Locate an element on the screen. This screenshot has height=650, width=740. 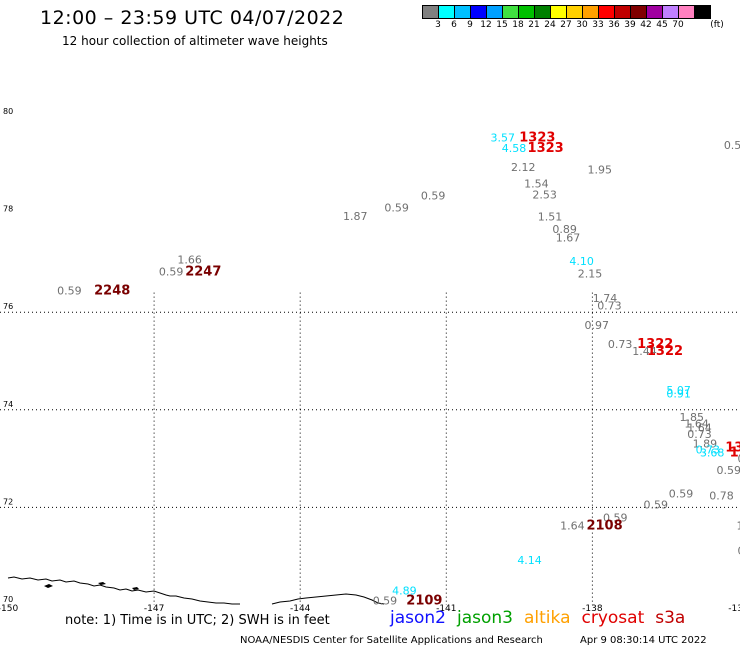
x-tick-label: -141 is located at coordinates (446, 609).